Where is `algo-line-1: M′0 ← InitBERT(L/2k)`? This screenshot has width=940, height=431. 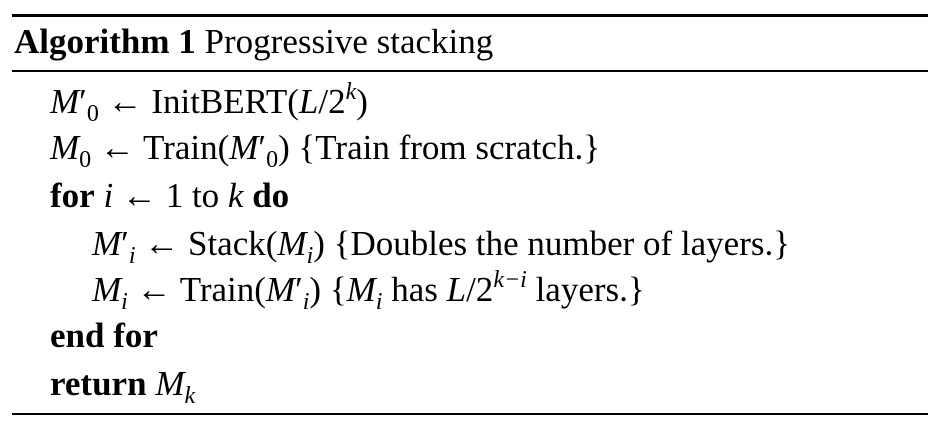
algo-line-1: M′0 ← InitBERT(L/2k) is located at coordinates (209, 103).